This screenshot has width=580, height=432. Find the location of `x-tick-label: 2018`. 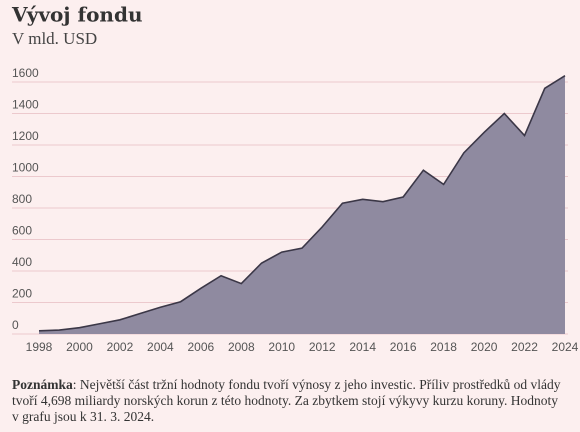

x-tick-label: 2018 is located at coordinates (443, 347).